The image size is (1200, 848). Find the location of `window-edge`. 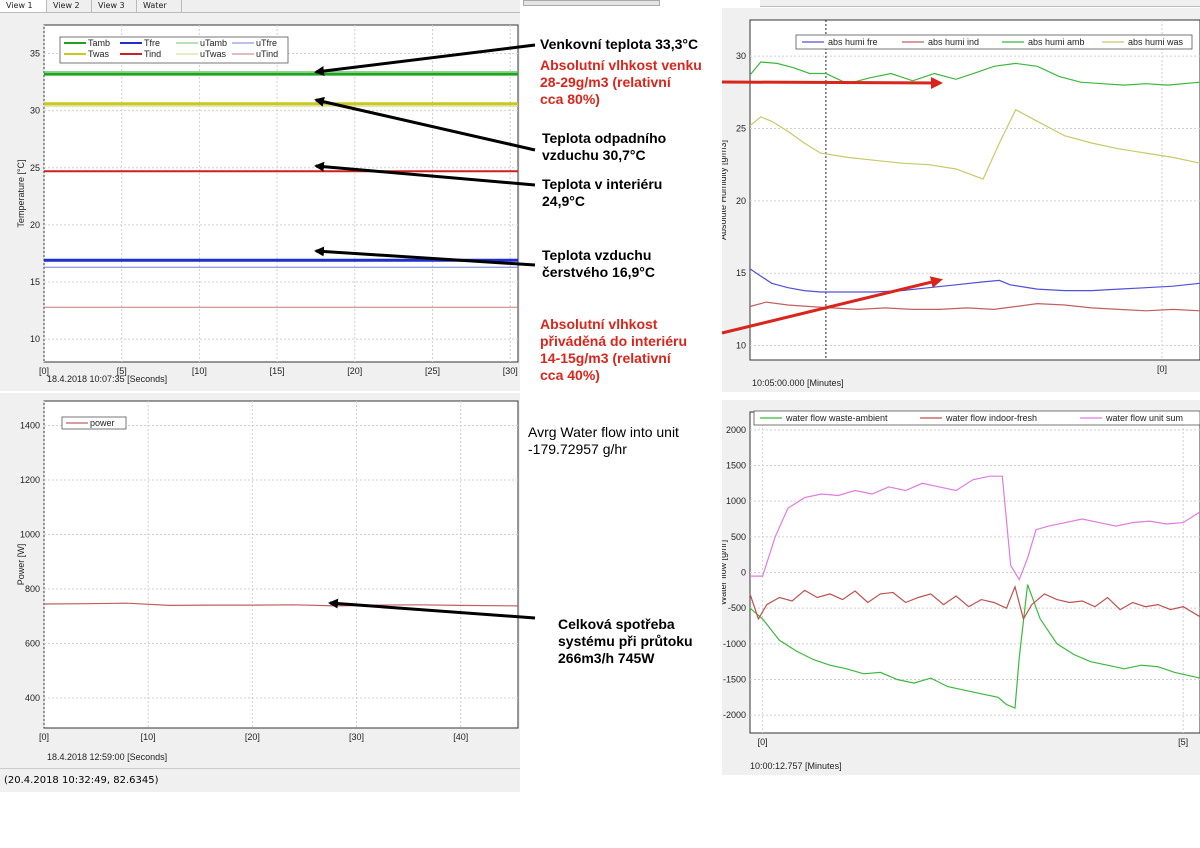

window-edge is located at coordinates (980, 3).